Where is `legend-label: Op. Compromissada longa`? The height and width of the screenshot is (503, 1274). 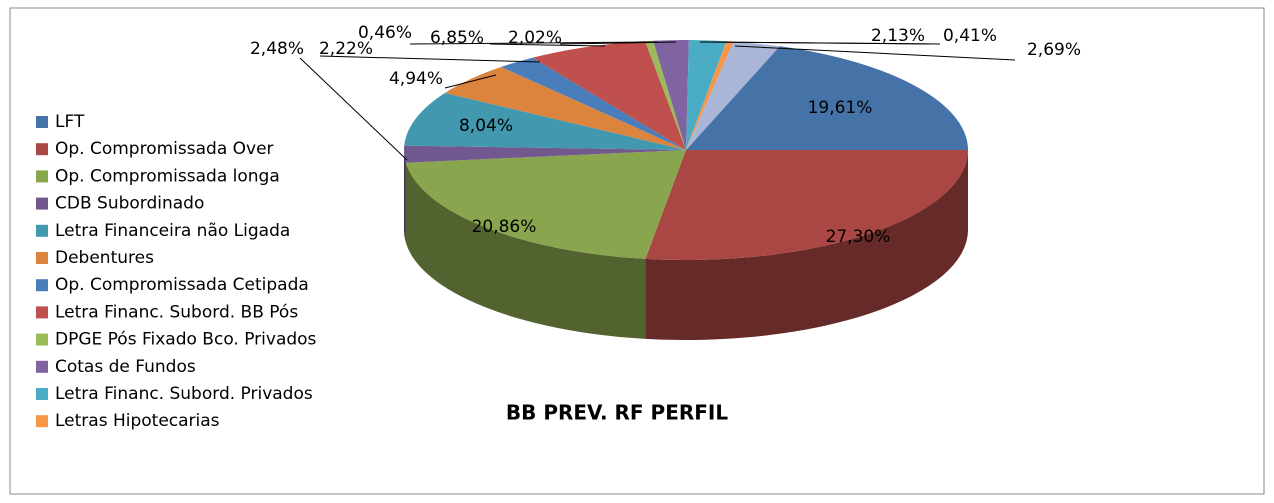
legend-label: Op. Compromissada longa is located at coordinates (167, 176).